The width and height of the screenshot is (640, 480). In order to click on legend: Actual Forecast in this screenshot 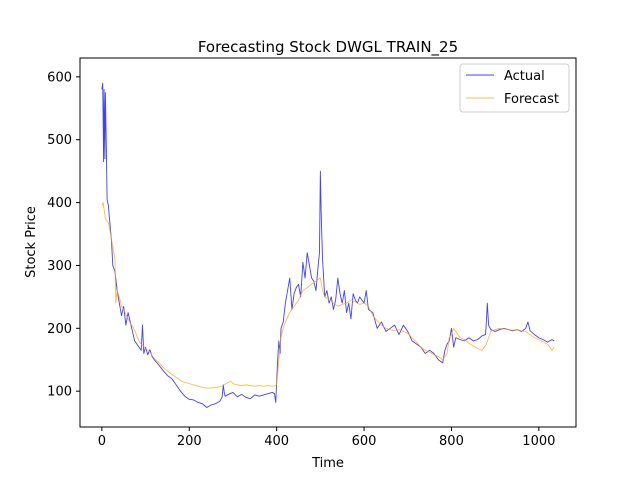, I will do `click(514, 88)`.